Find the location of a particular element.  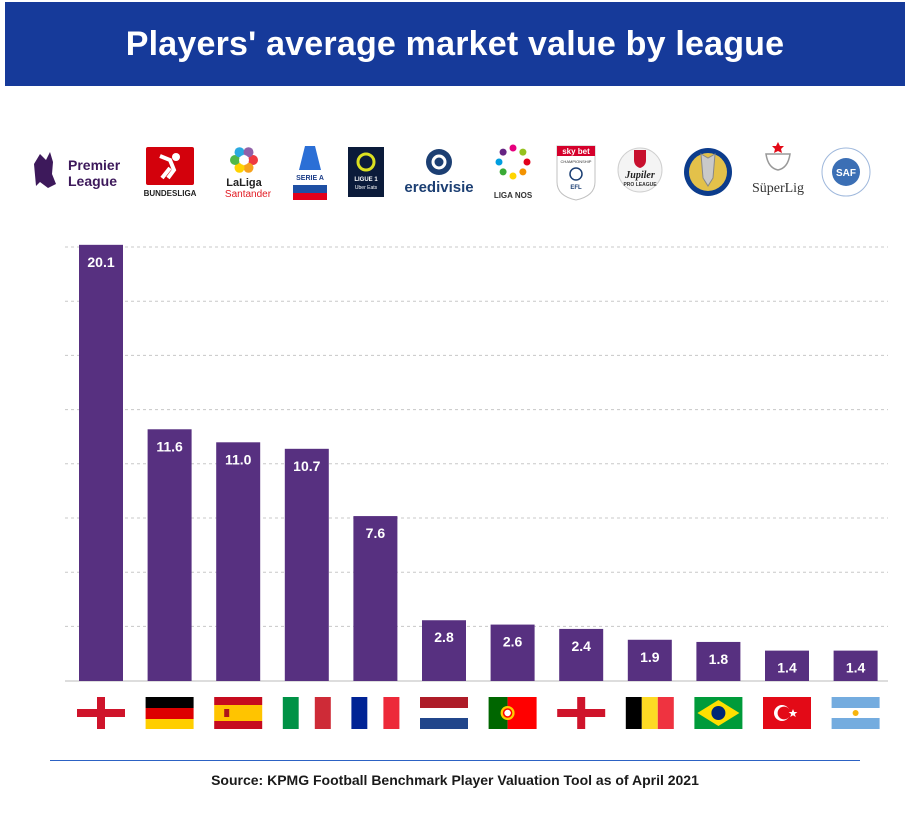

brasileirao-logo is located at coordinates (708, 172).